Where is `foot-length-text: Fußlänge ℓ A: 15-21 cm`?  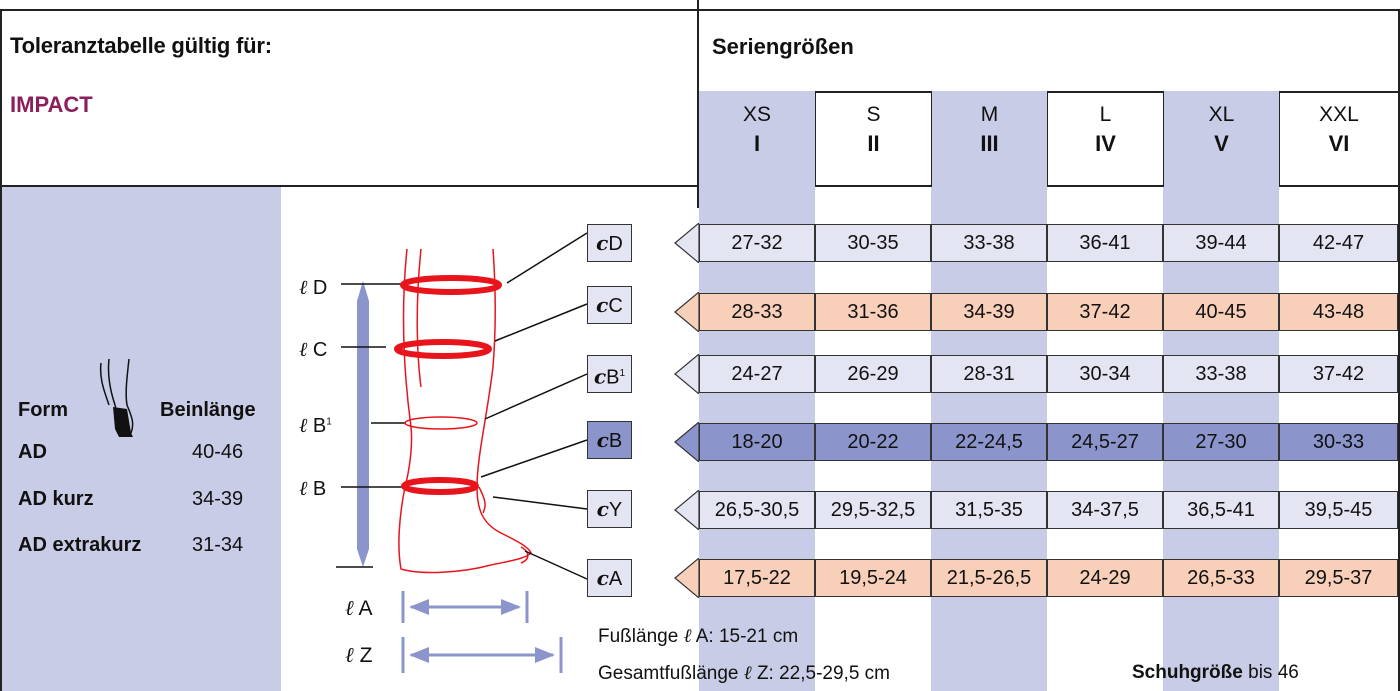
foot-length-text: Fußlänge ℓ A: 15-21 cm is located at coordinates (698, 636).